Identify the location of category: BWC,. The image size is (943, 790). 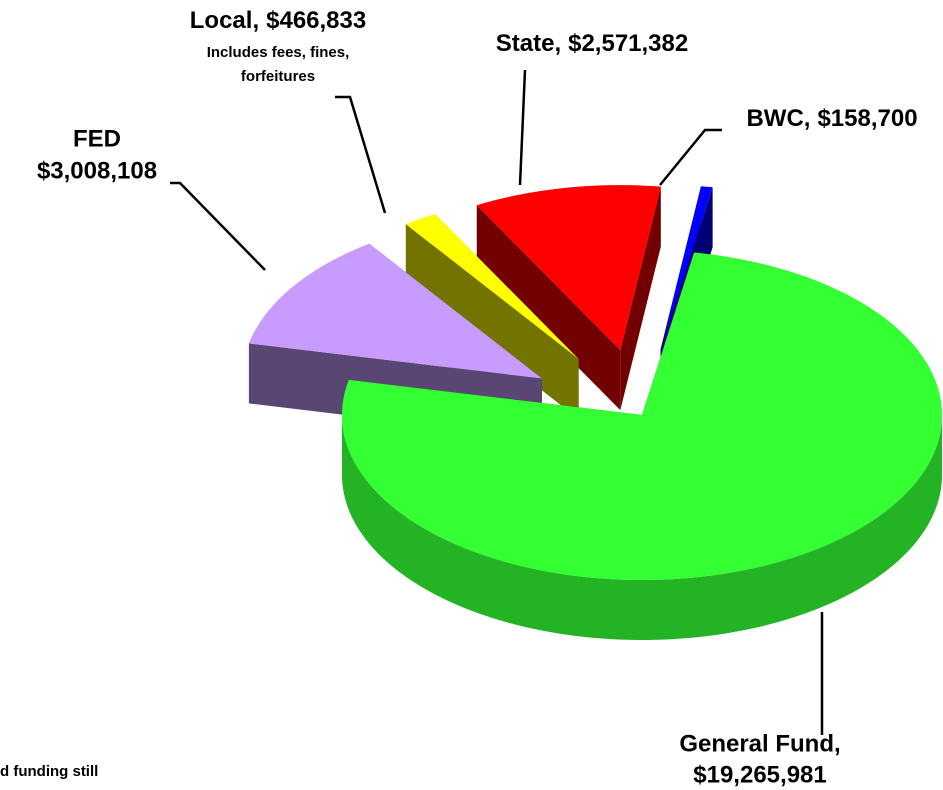
(778, 118).